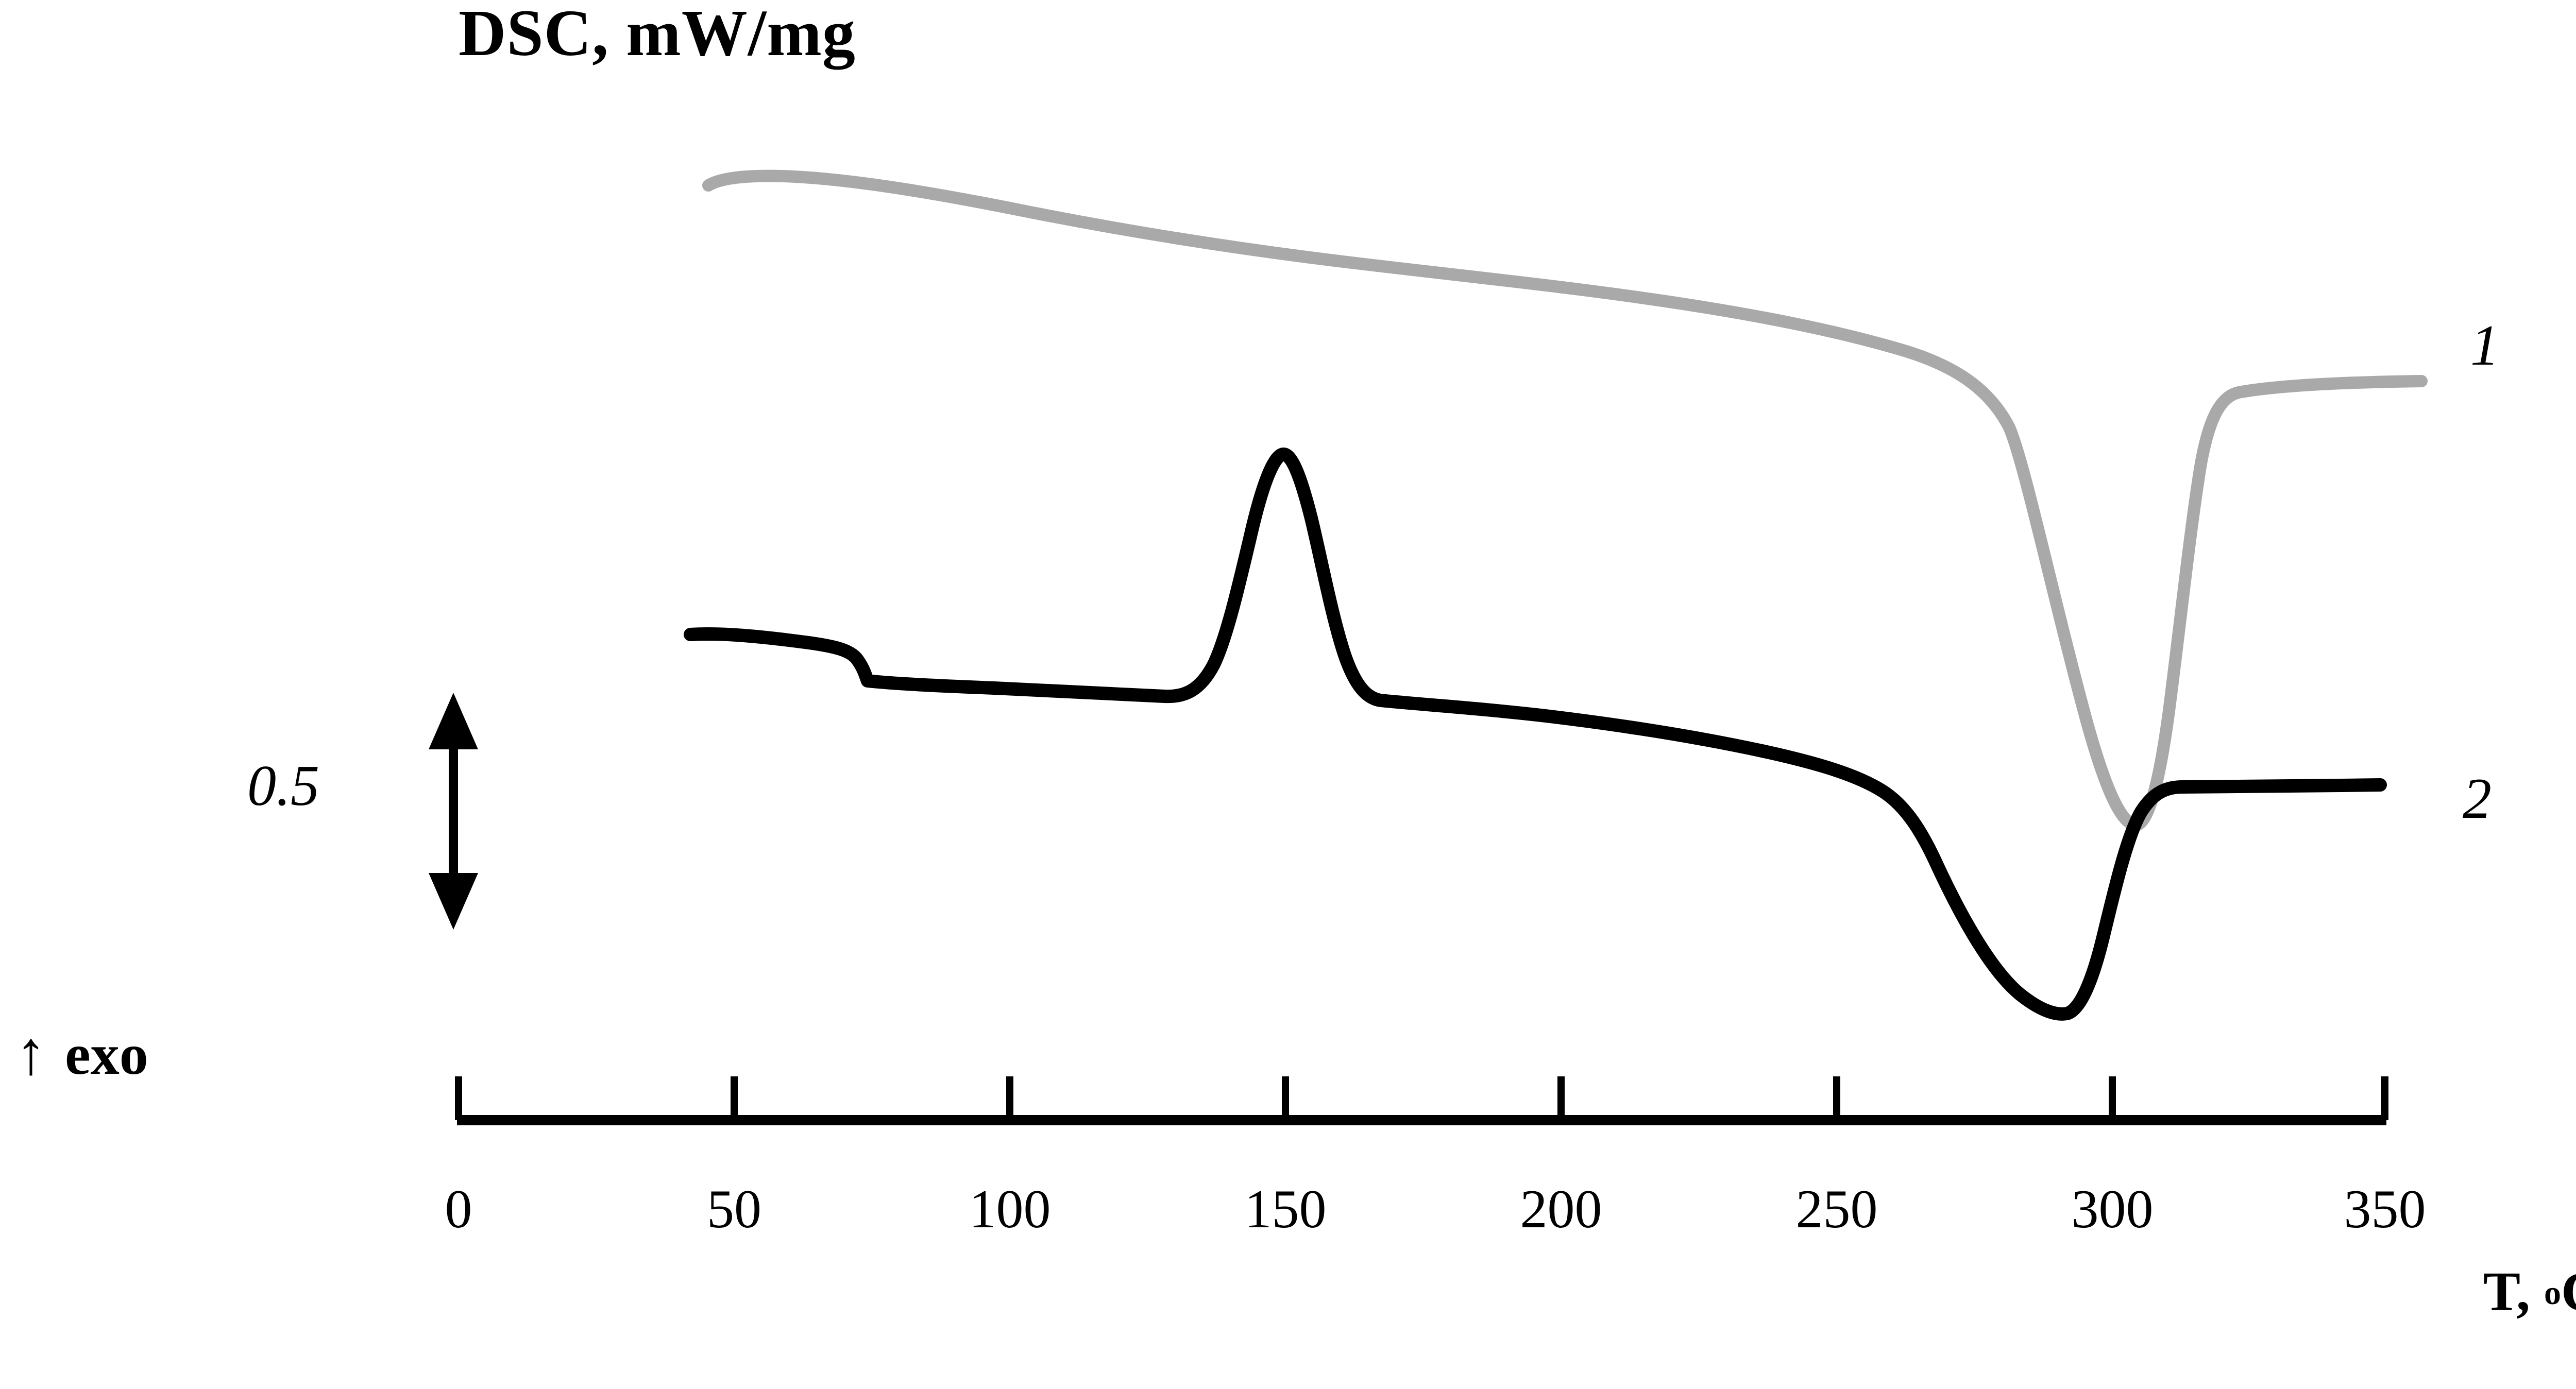 Image resolution: width=2576 pixels, height=1389 pixels. Describe the element at coordinates (2112, 1209) in the screenshot. I see `x-tick-label-300: 300` at that location.